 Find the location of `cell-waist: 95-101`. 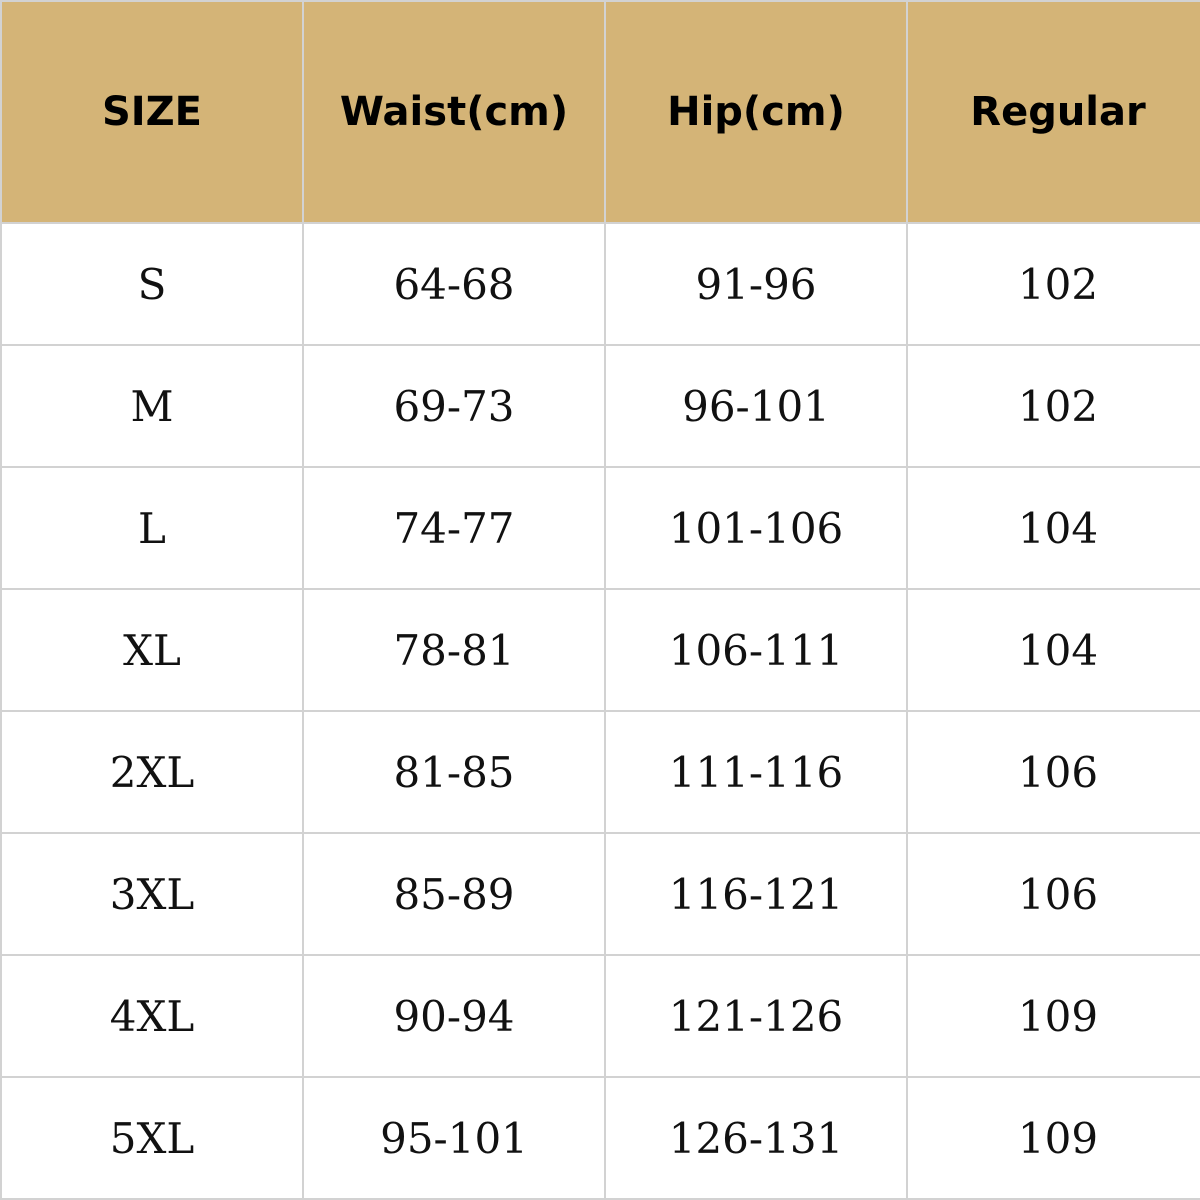

cell-waist: 95-101 is located at coordinates (454, 1138).